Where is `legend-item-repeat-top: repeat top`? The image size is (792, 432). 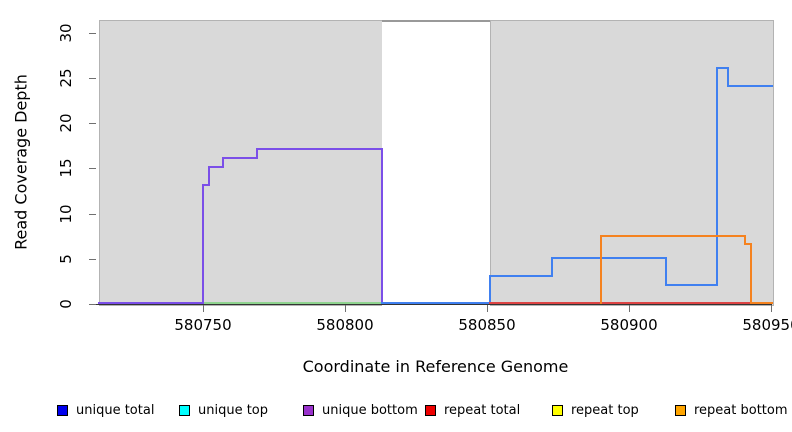
legend-item-repeat-top: repeat top is located at coordinates (595, 410).